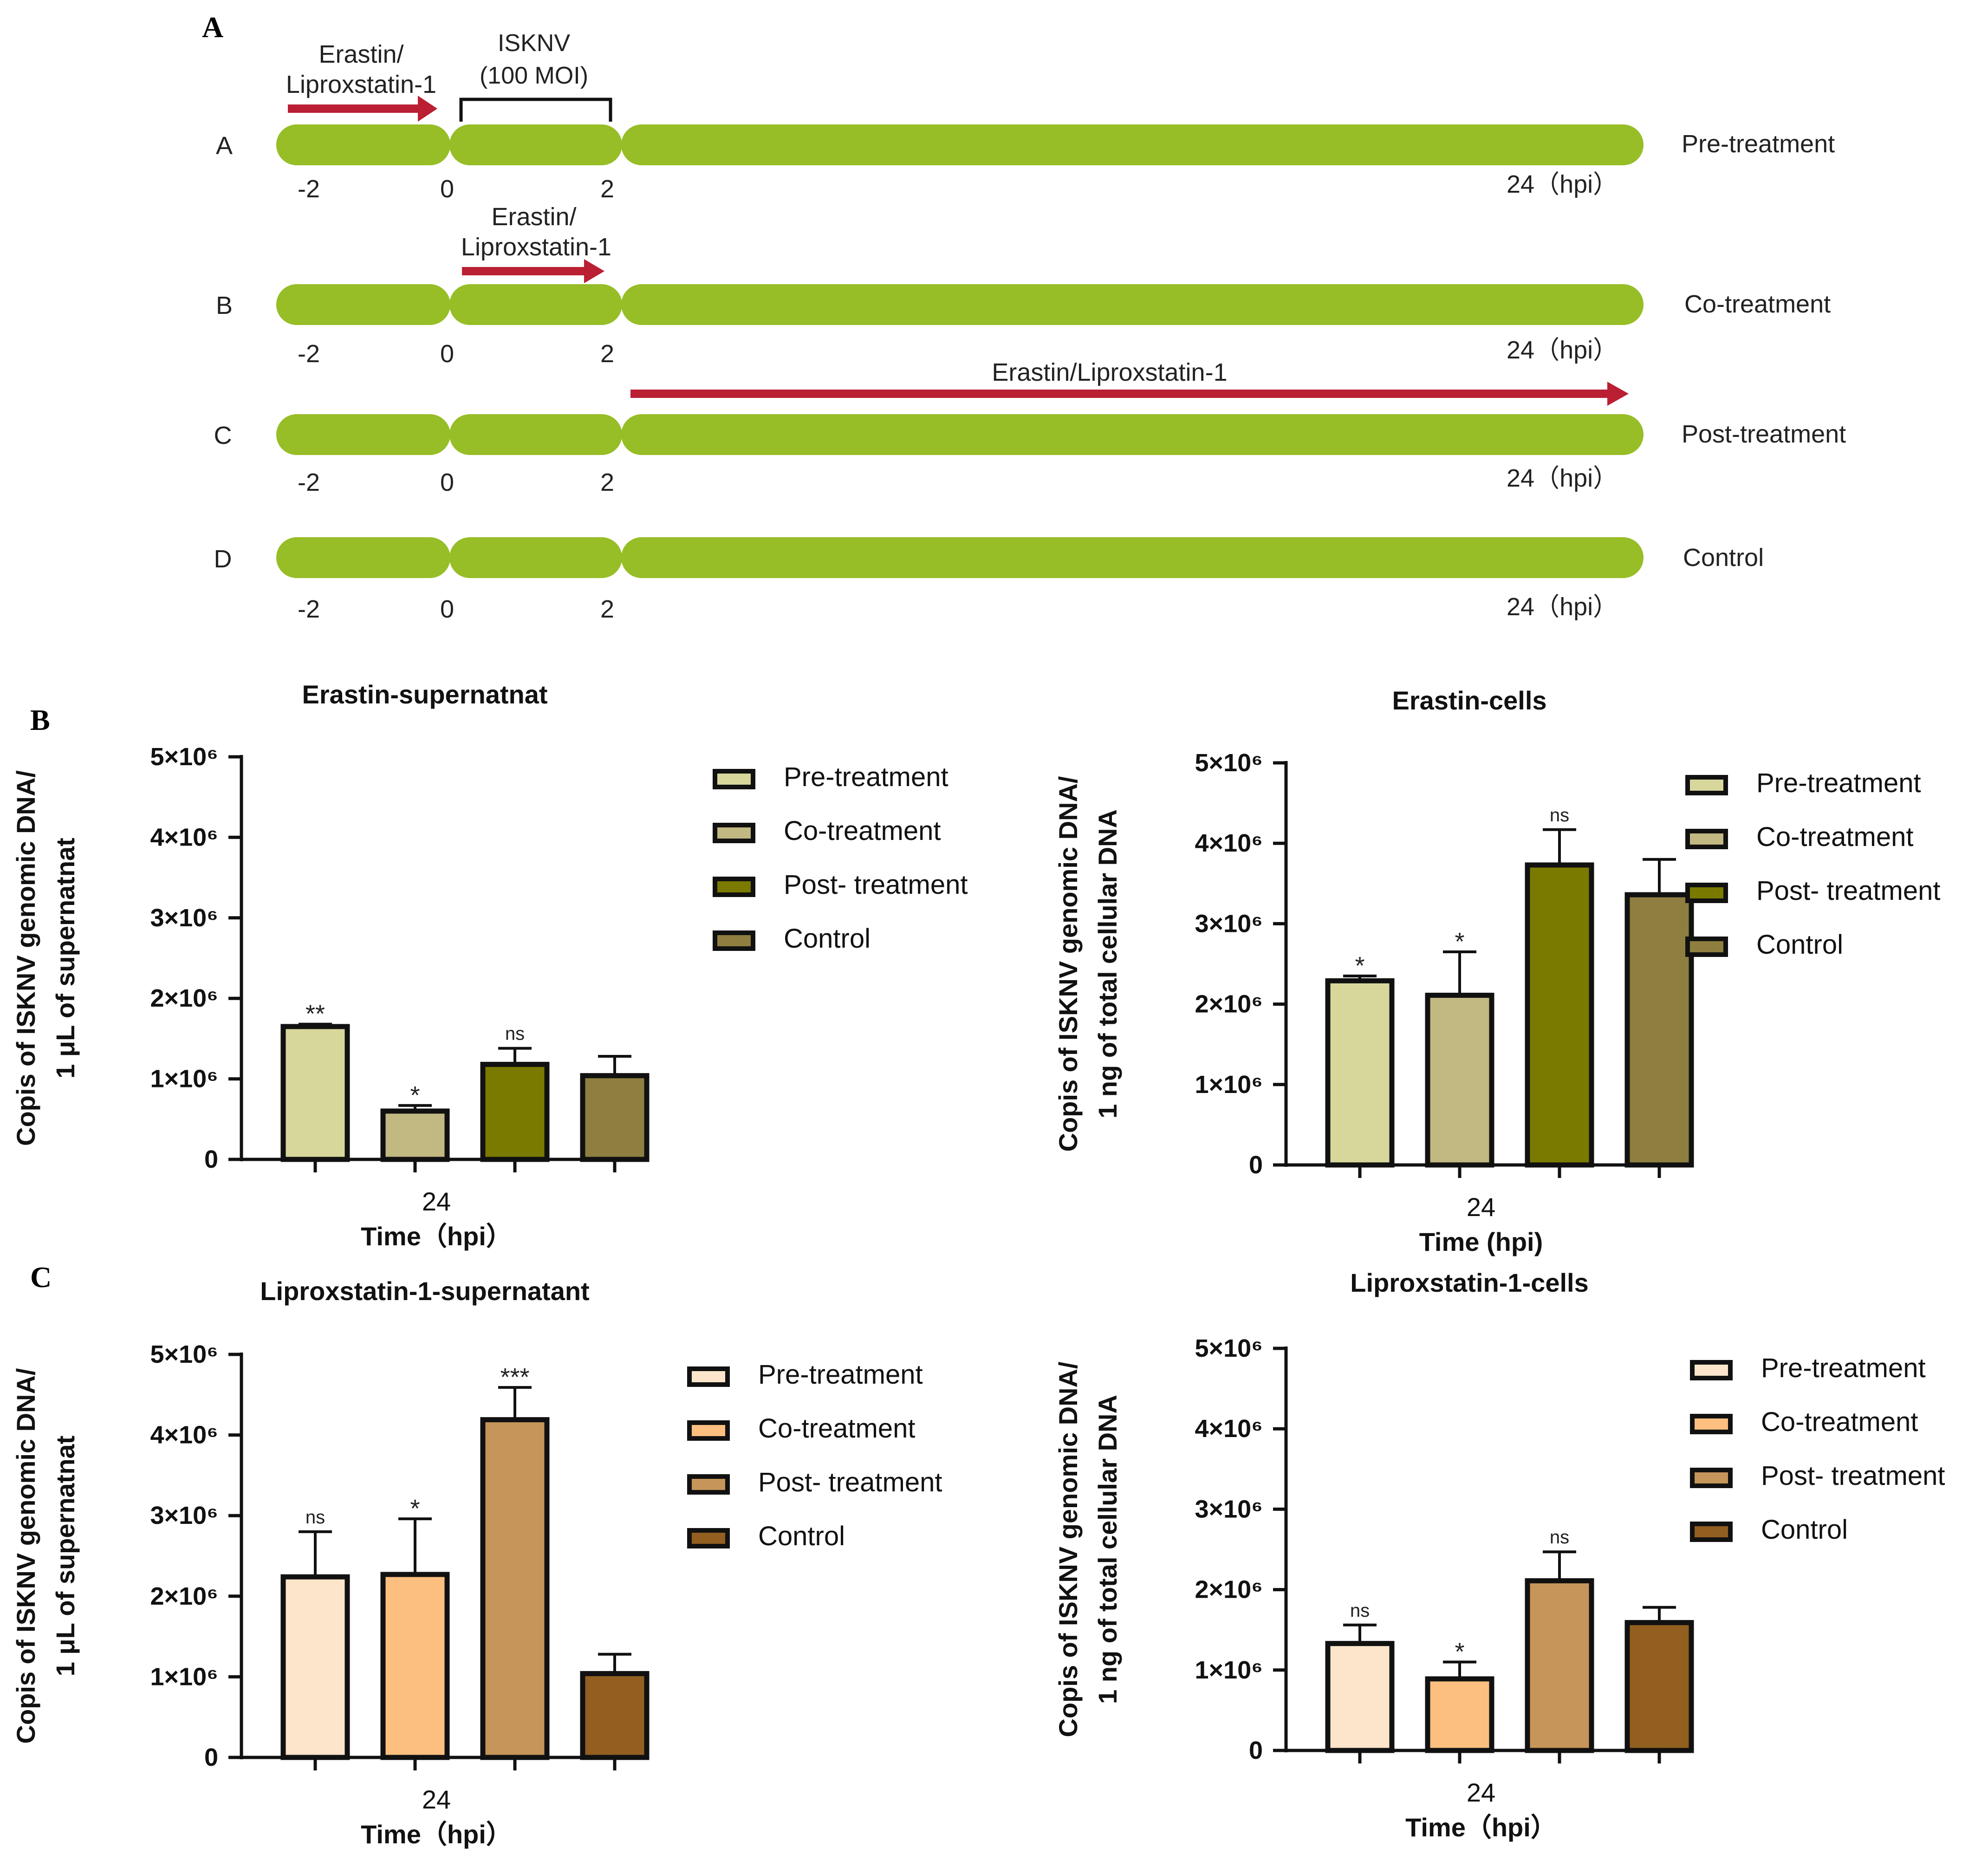 This screenshot has height=1867, width=1988. What do you see at coordinates (607, 354) in the screenshot?
I see `tick-2: 2` at bounding box center [607, 354].